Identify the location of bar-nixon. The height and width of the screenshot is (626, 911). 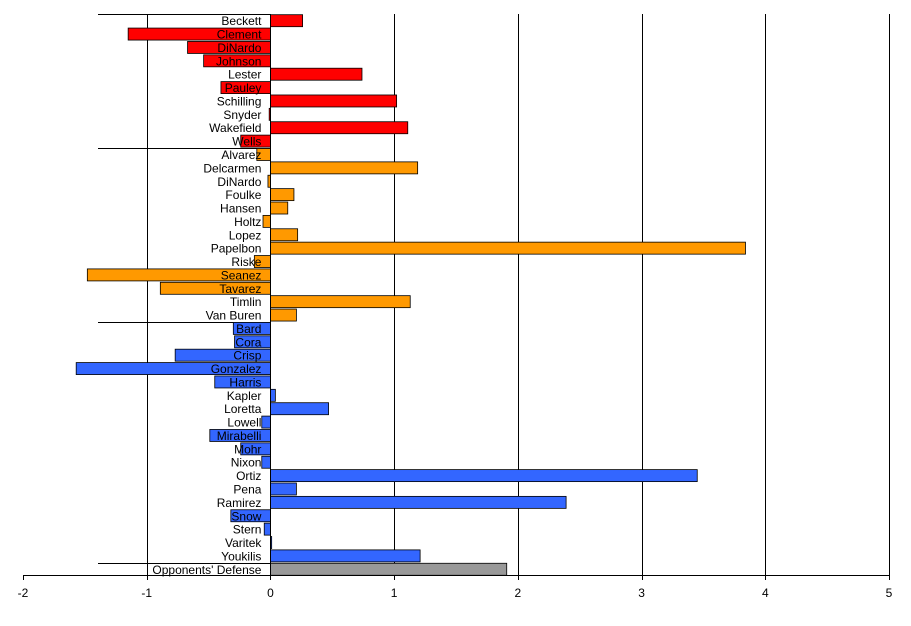
(266, 462).